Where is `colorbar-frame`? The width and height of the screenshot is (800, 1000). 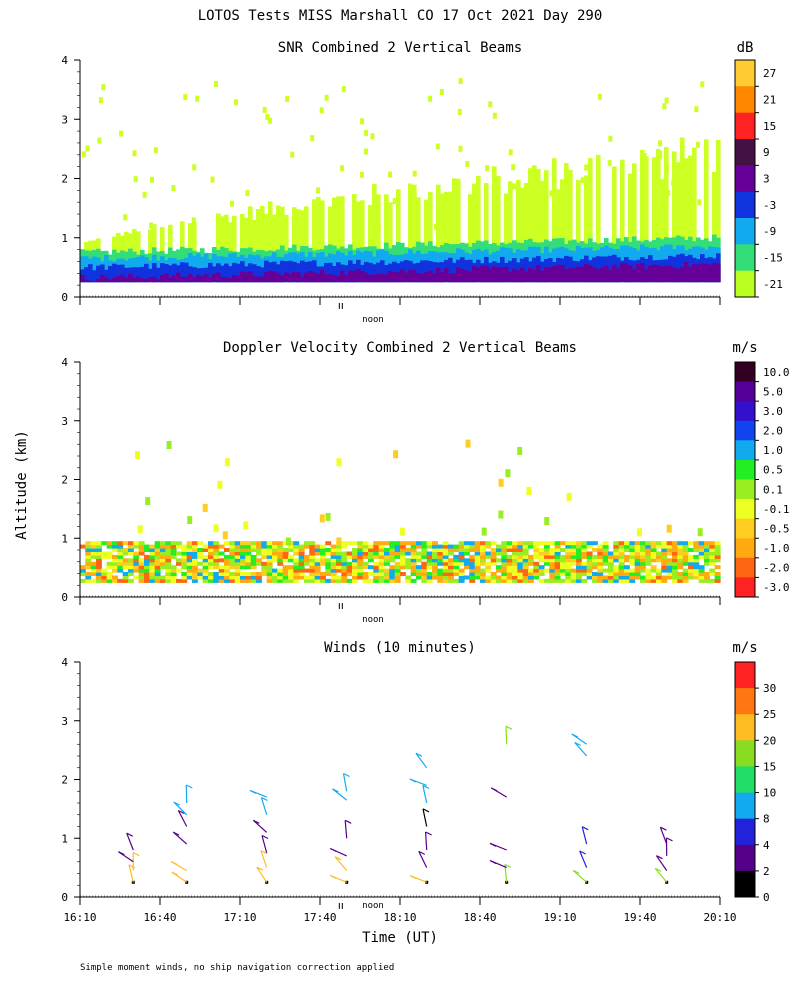 colorbar-frame is located at coordinates (745, 178).